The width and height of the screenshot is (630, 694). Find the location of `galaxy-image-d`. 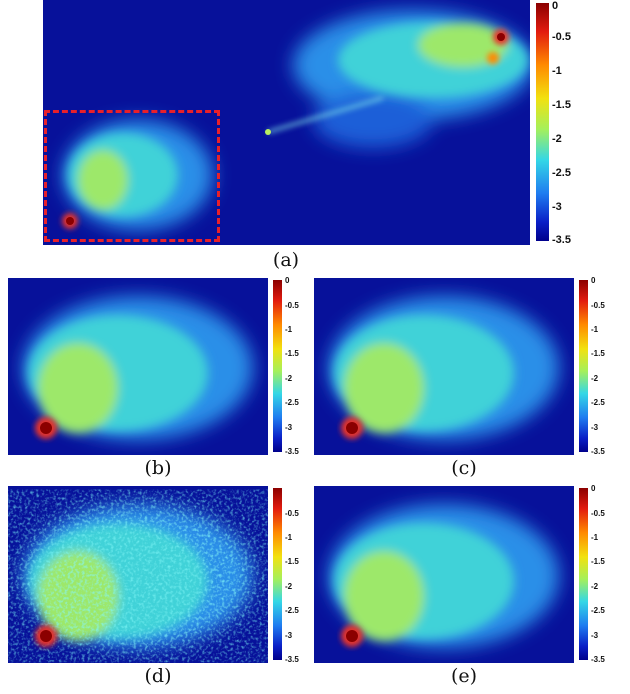

galaxy-image-d is located at coordinates (138, 574).